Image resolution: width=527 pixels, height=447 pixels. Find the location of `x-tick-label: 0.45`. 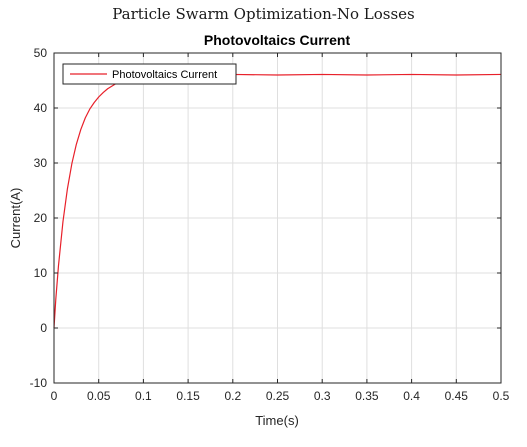

x-tick-label: 0.45 is located at coordinates (457, 396).